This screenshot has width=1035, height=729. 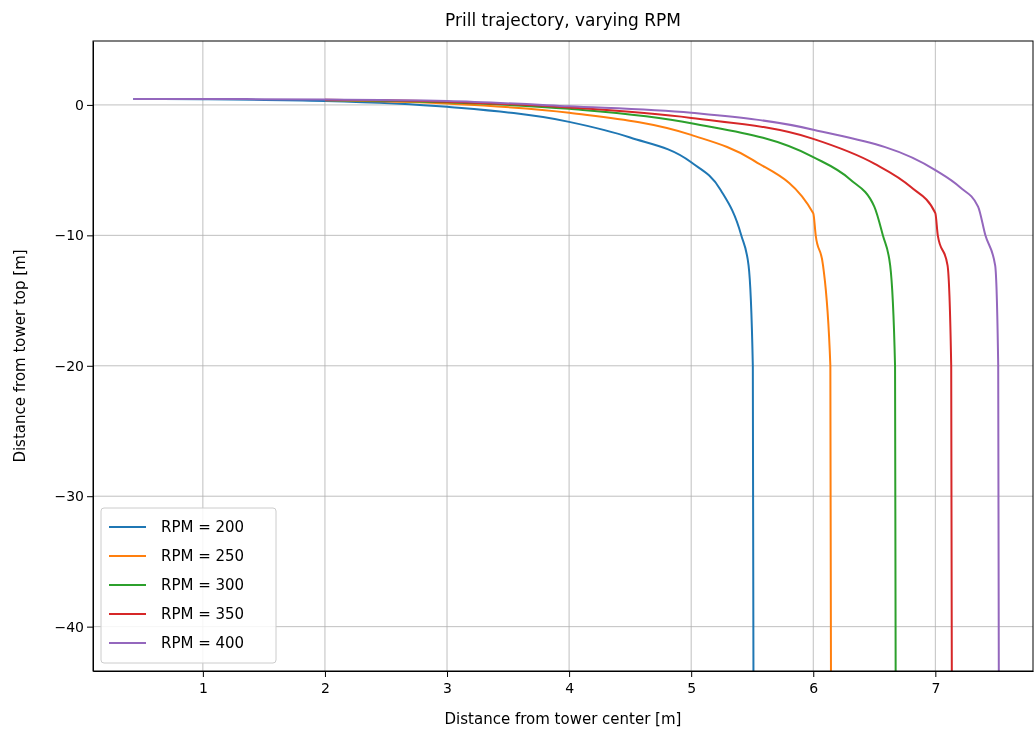 What do you see at coordinates (563, 719) in the screenshot?
I see `x-axis-title: Distance from tower center [m]` at bounding box center [563, 719].